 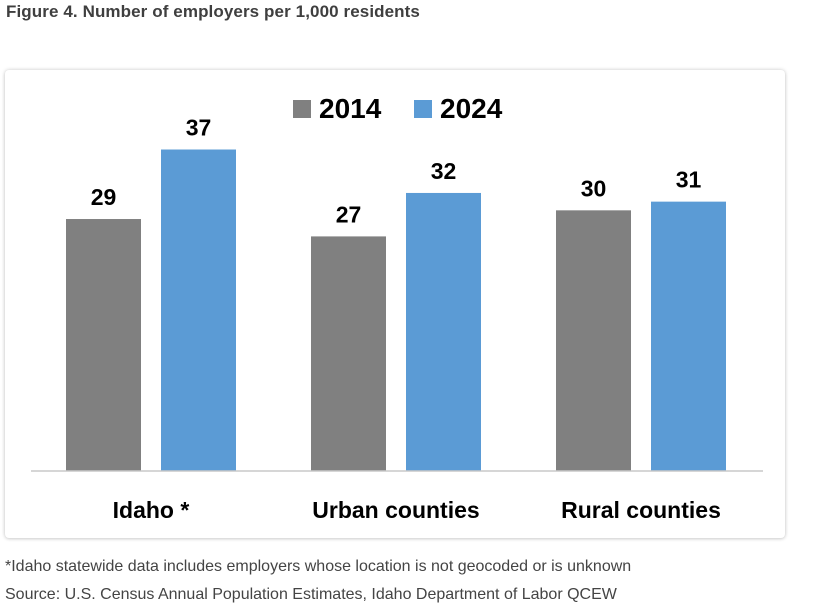 What do you see at coordinates (444, 171) in the screenshot?
I see `data-label-2024-urban-counties: 32` at bounding box center [444, 171].